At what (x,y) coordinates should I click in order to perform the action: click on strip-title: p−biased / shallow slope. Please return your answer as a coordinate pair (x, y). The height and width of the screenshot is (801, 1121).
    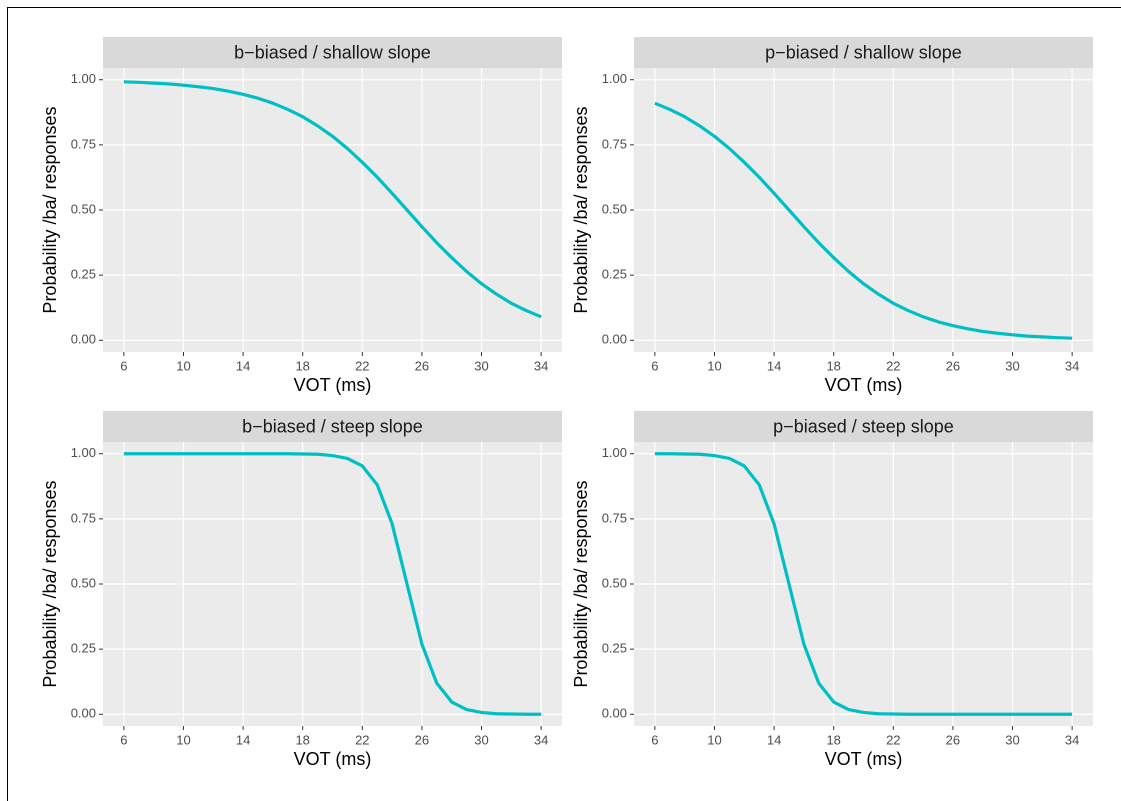
    Looking at the image, I should click on (863, 52).